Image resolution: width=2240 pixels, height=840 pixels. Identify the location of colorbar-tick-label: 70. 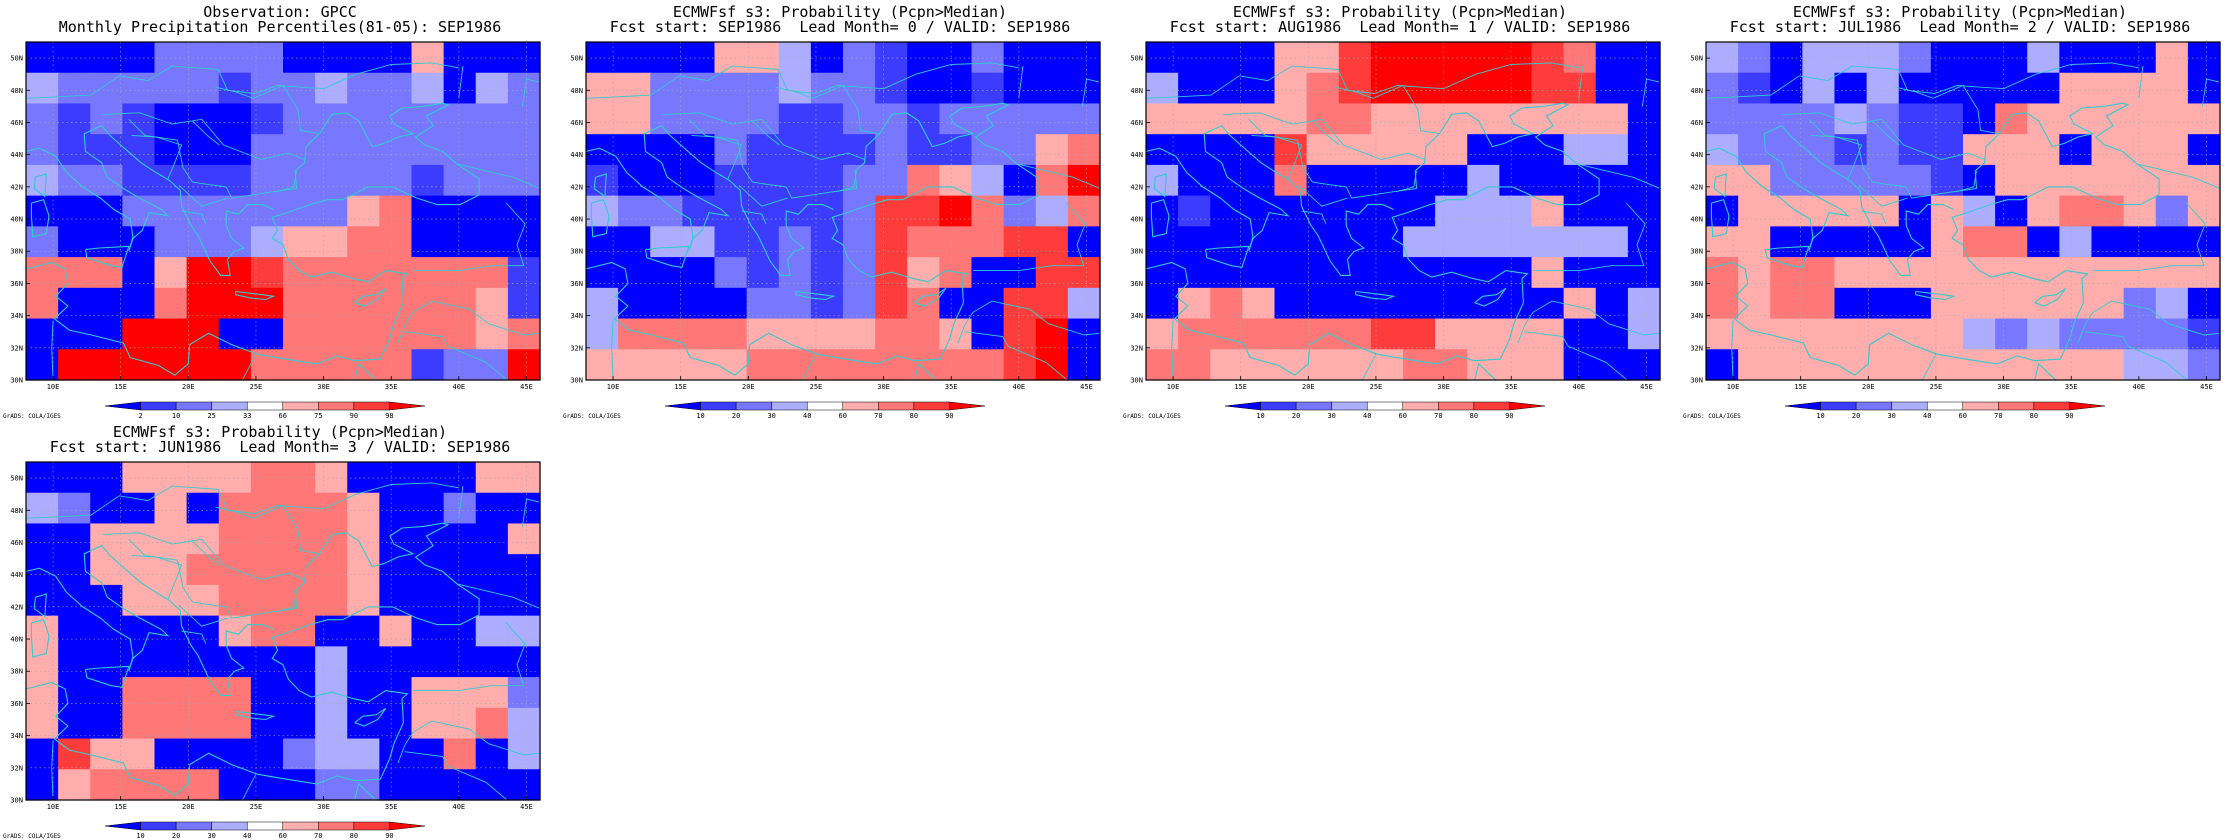
(878, 416).